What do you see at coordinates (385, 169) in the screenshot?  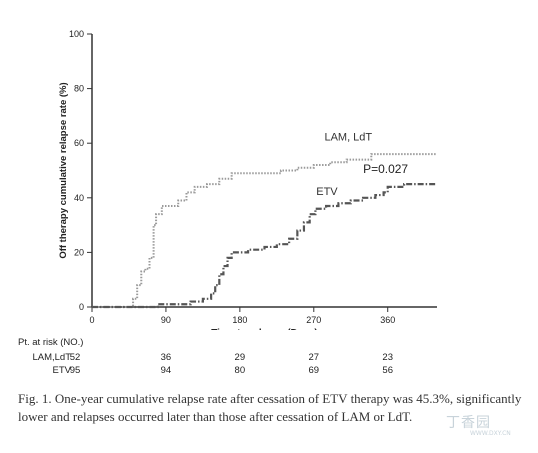 I see `p-value-annotation: P=0.027` at bounding box center [385, 169].